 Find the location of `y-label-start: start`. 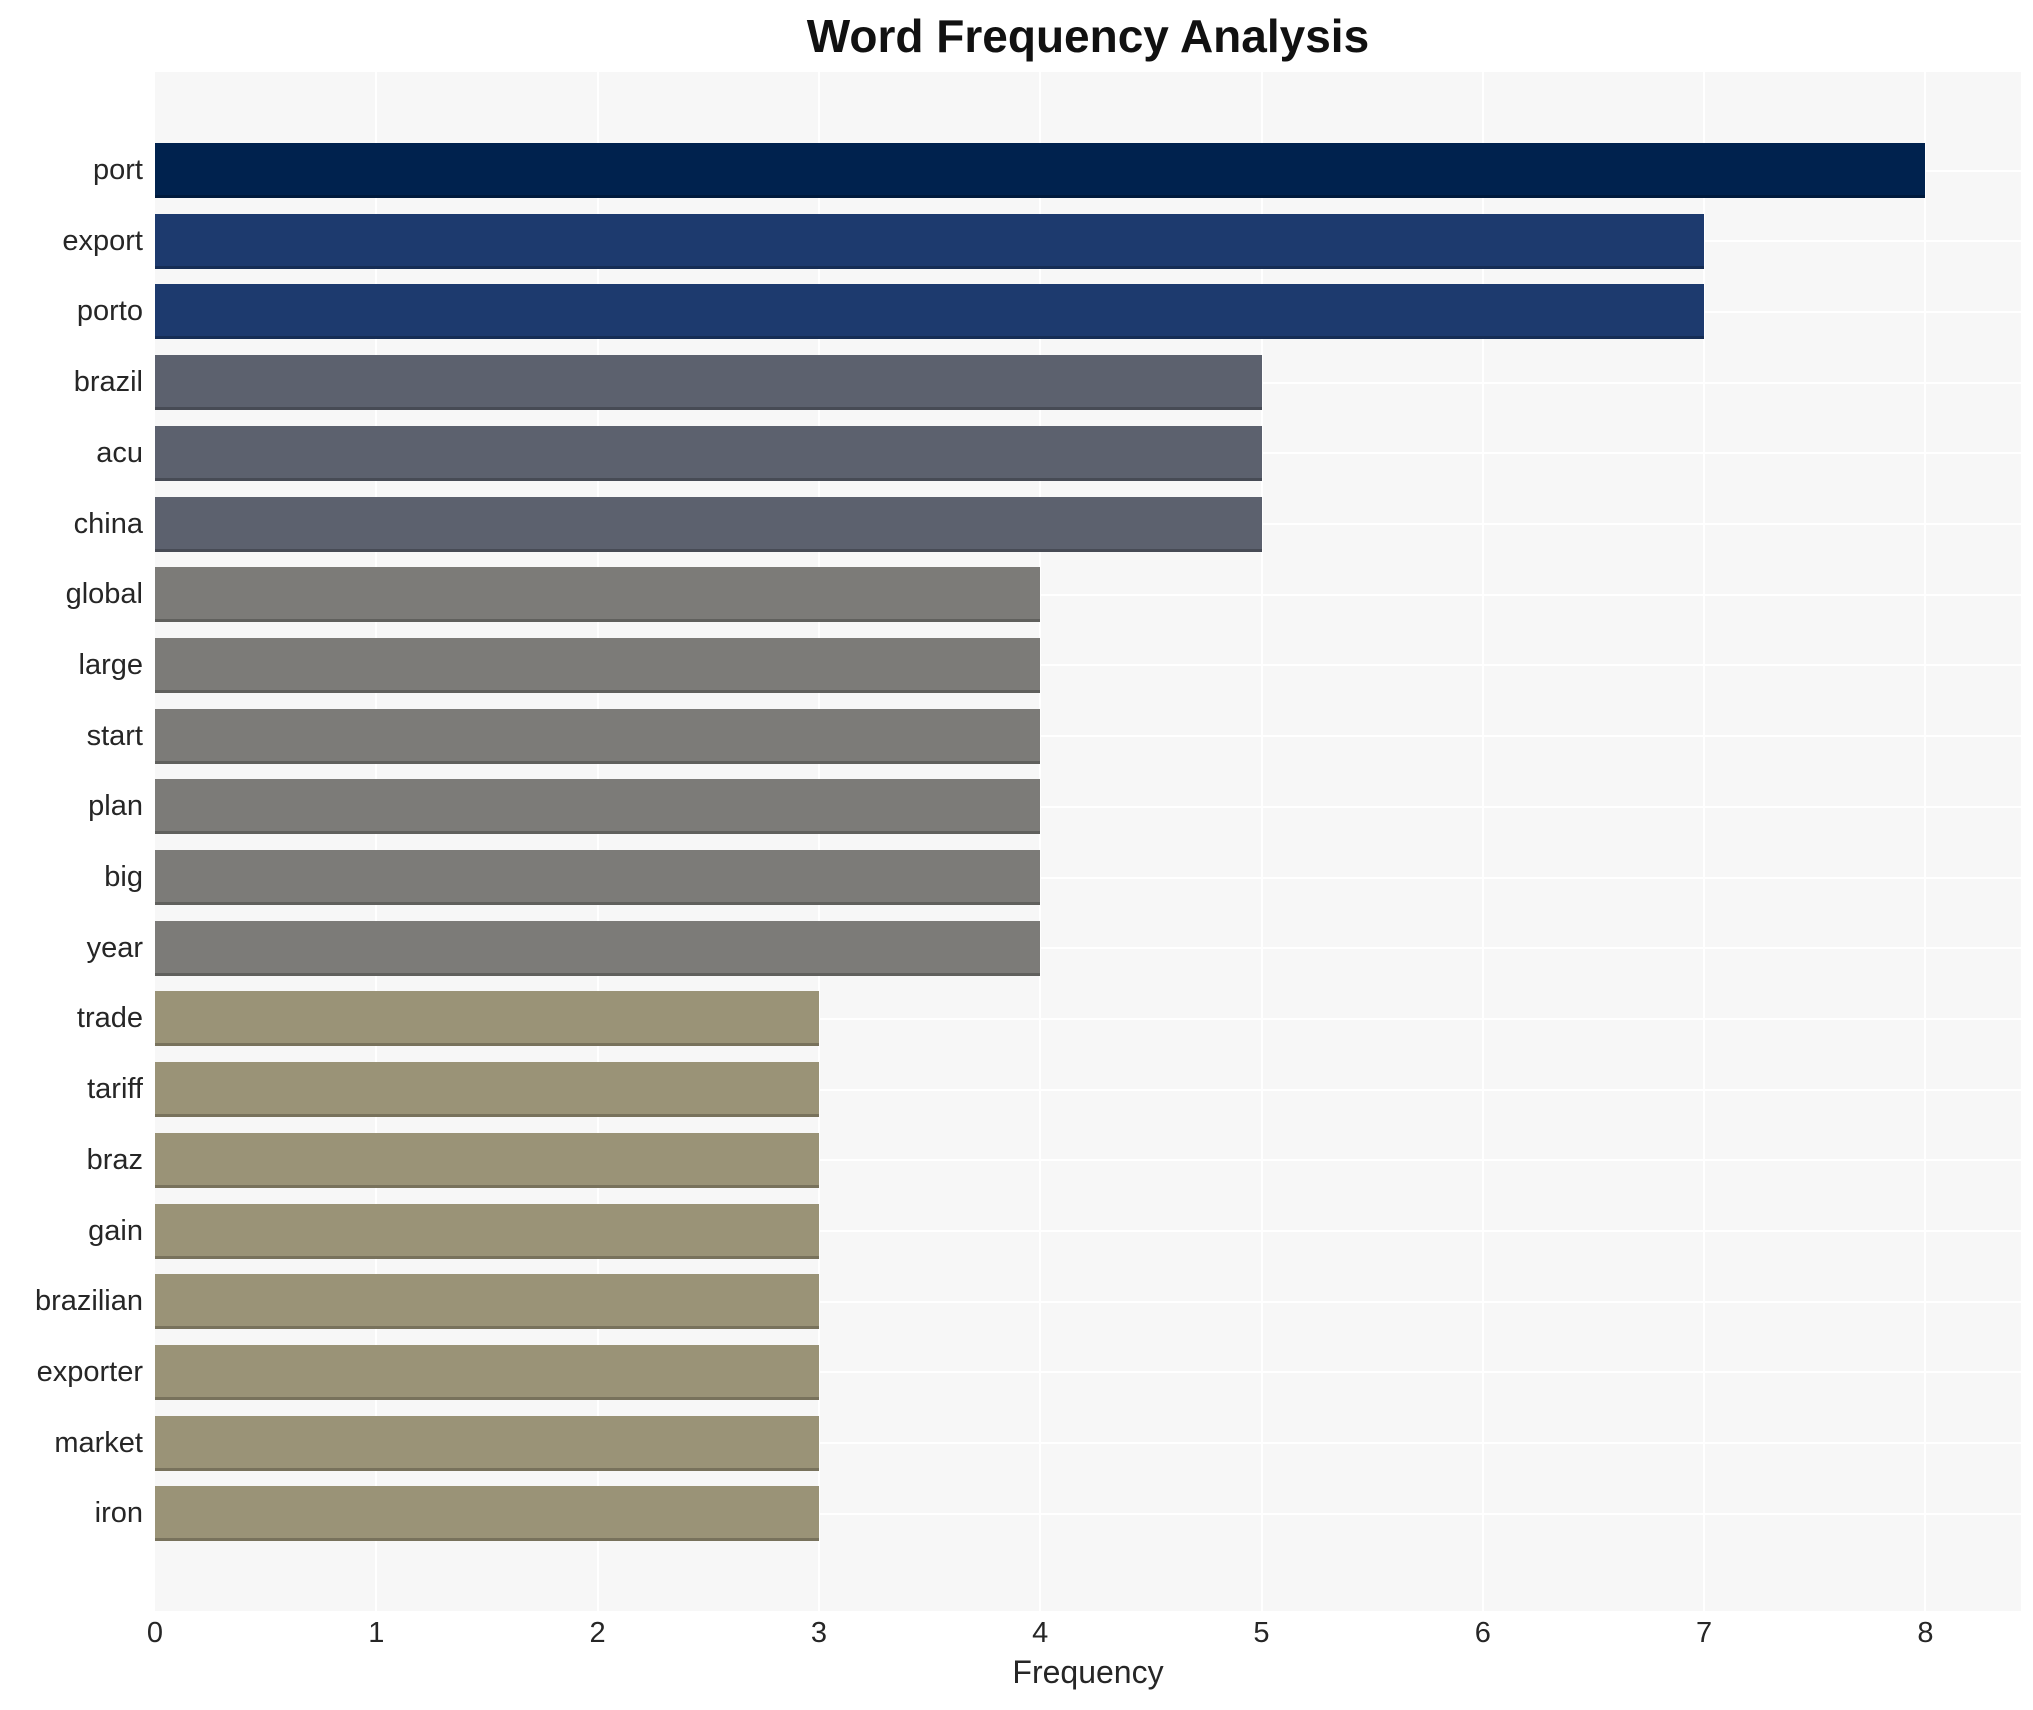

y-label-start: start is located at coordinates (114, 735).